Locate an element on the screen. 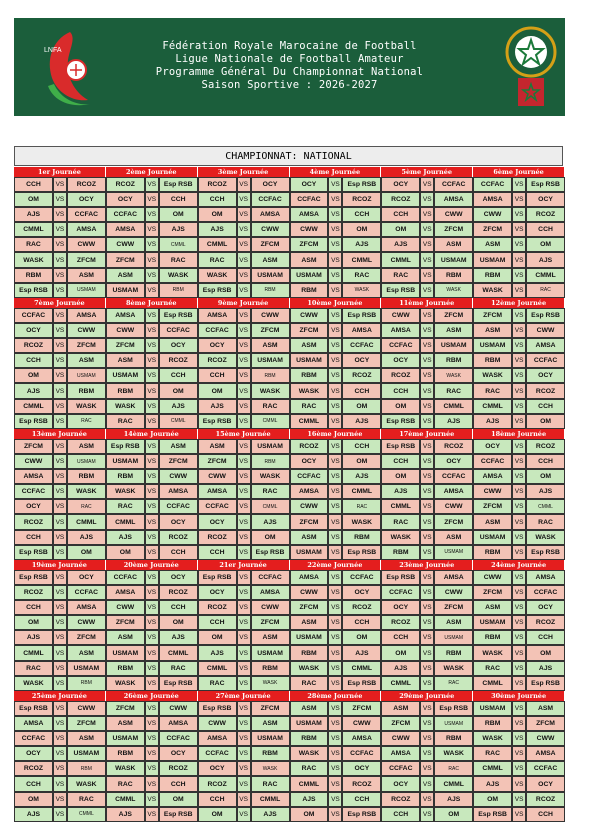  season-label: Saison Sportive : 2026-2027 is located at coordinates (289, 85).